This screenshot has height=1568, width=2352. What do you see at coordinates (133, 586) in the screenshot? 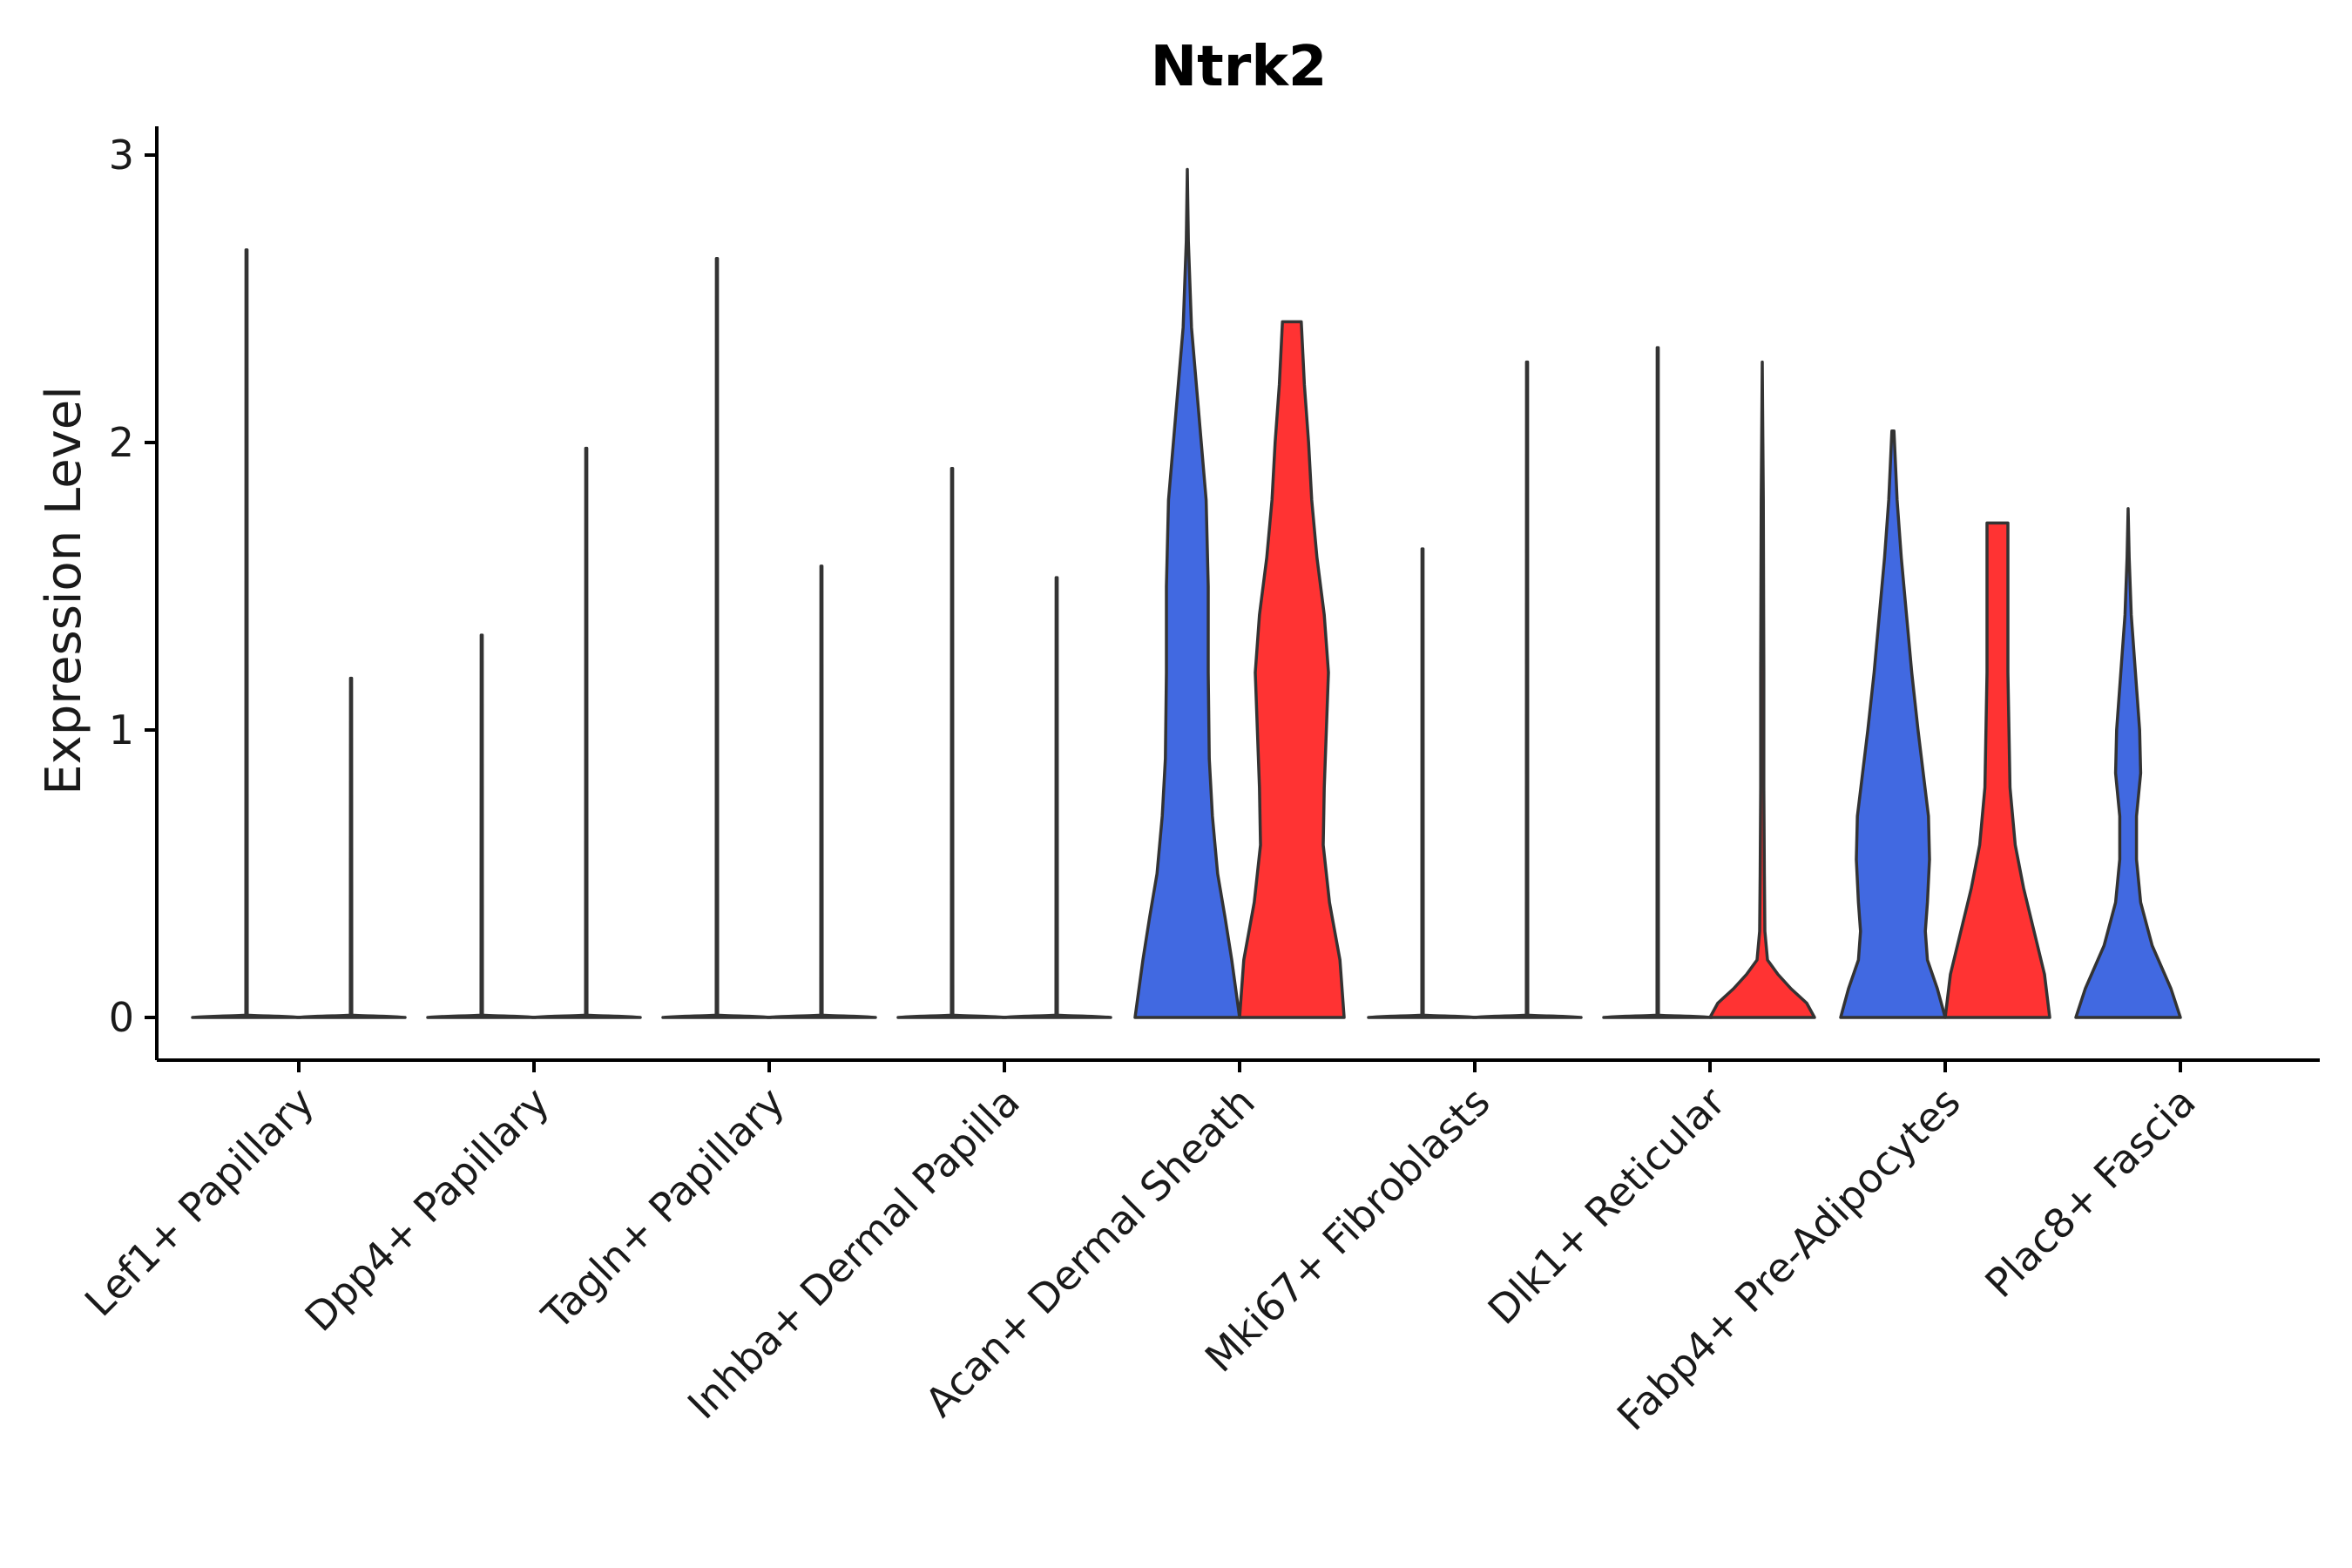
I see `y-ticks: 0 1 2 3` at bounding box center [133, 586].